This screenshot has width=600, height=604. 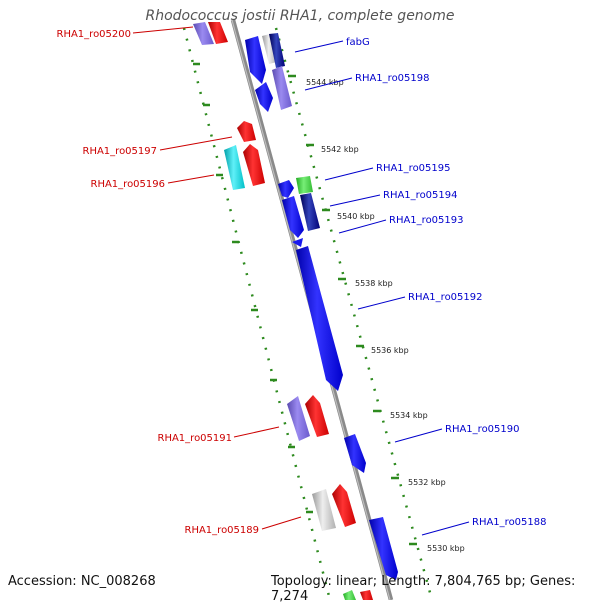 I want to click on gene-arrow-ro05193-navy, so click(x=310, y=212).